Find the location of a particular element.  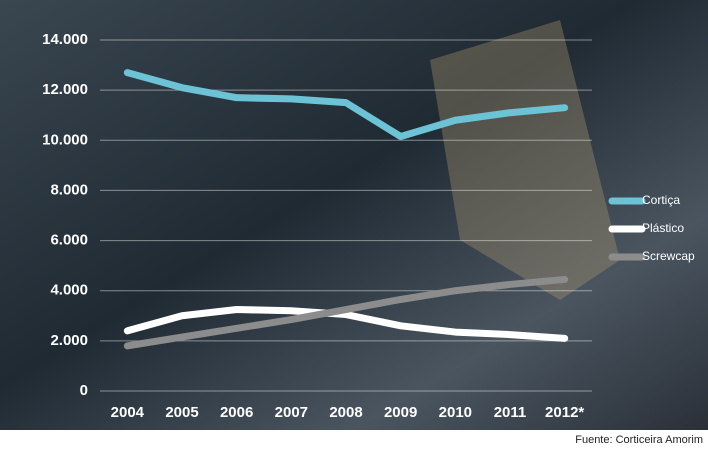

x-tick-label: 2010 is located at coordinates (455, 412).